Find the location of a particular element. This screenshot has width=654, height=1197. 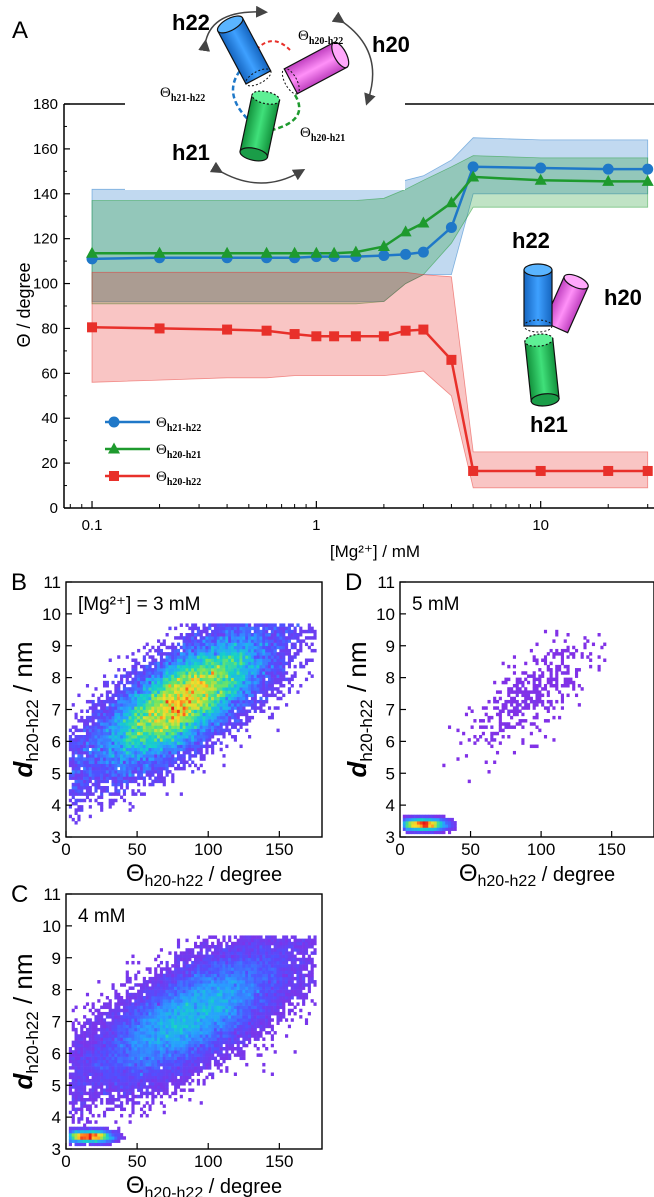

top-helix-schematic: h22 h20 h21 Θh20-h22 Θh21-h22 Θh20-h21 is located at coordinates (267, 95).